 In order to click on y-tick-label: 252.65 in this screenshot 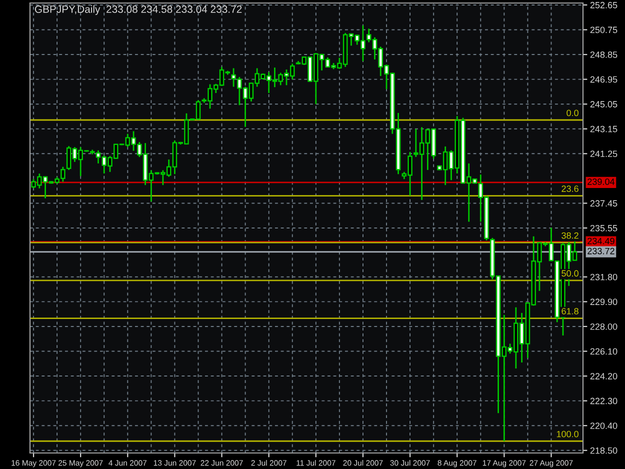, I will do `click(604, 5)`.